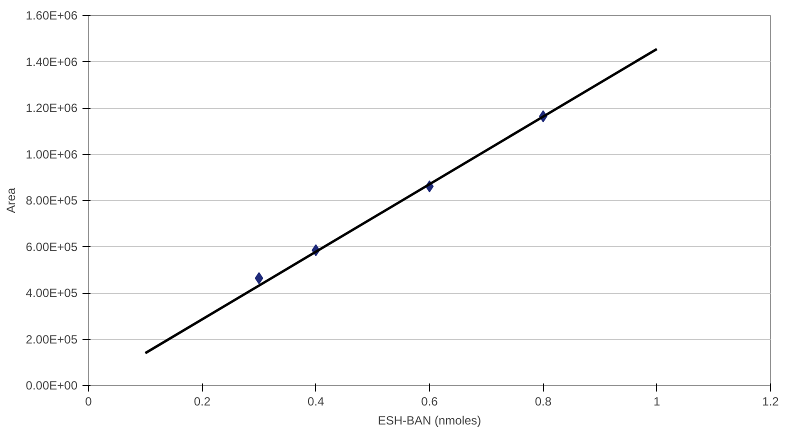  I want to click on y-tick-label: 8.00E+05, so click(52, 201).